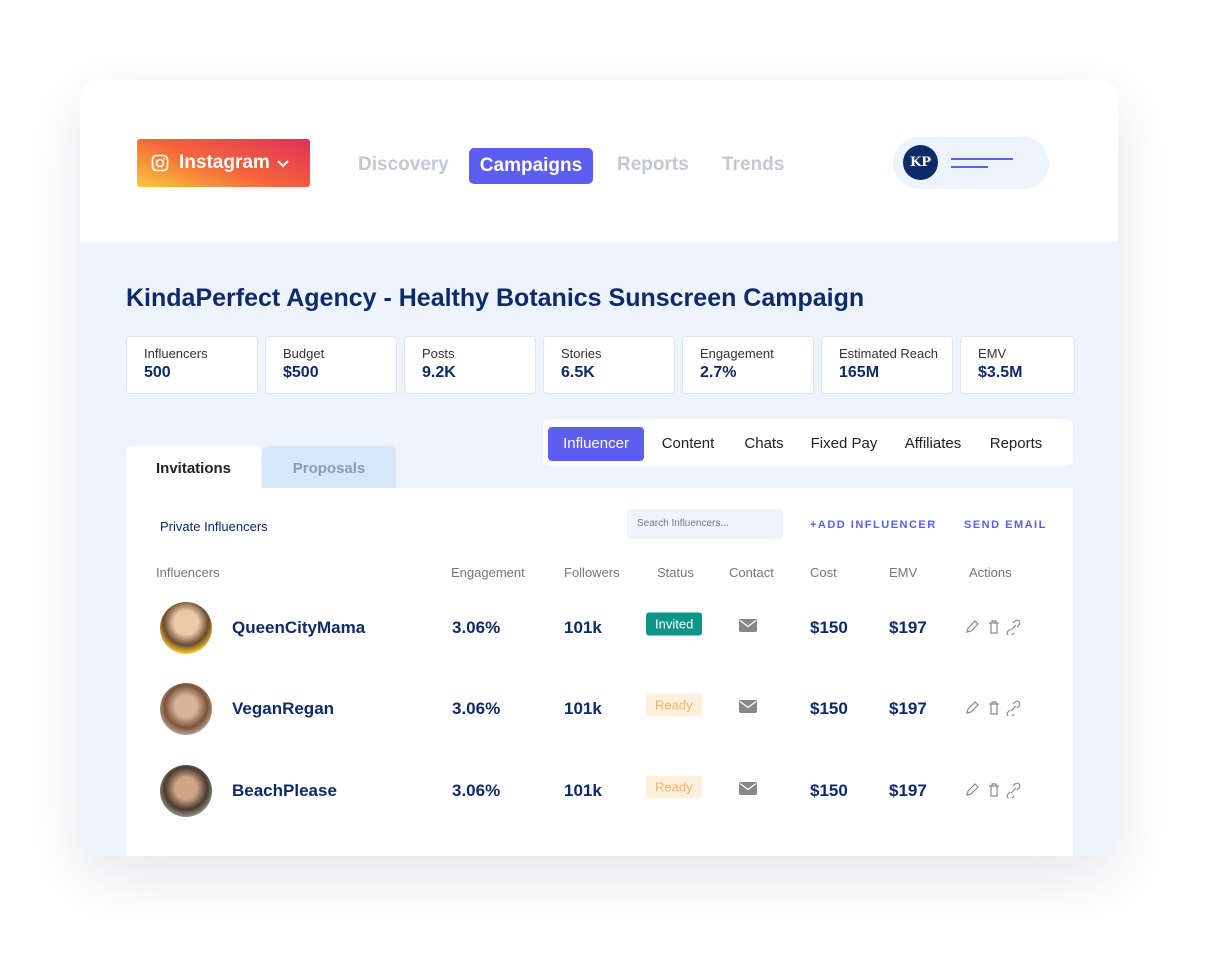  What do you see at coordinates (596, 444) in the screenshot?
I see `subtab-active: Influencer` at bounding box center [596, 444].